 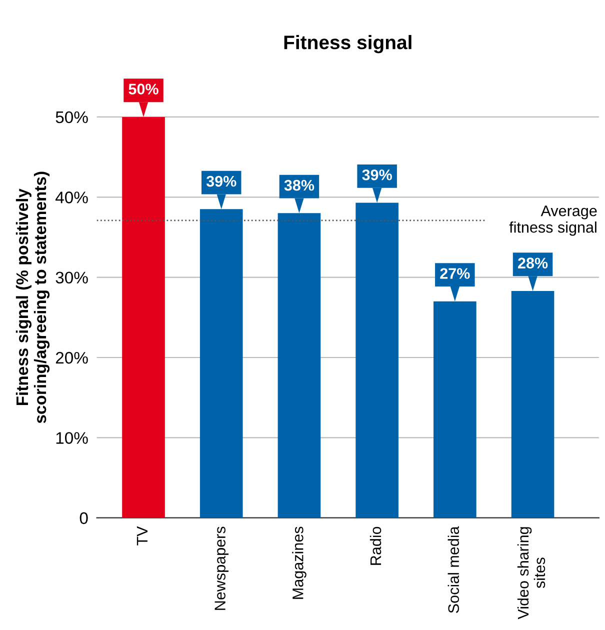 I want to click on y-tick-label: 40%, so click(x=71, y=198).